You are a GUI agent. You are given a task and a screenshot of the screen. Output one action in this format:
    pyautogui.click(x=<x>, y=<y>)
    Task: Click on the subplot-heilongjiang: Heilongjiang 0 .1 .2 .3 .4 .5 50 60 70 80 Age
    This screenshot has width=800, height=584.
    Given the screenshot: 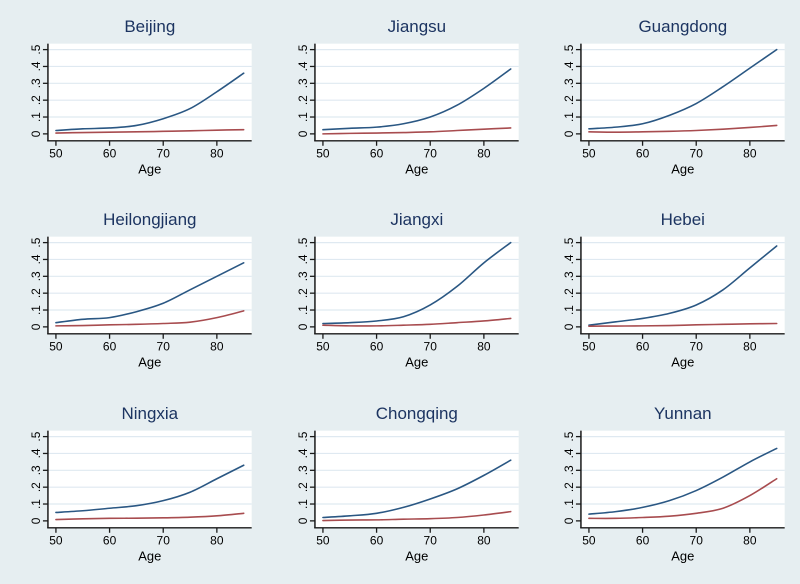 What is the action you would take?
    pyautogui.click(x=140, y=290)
    